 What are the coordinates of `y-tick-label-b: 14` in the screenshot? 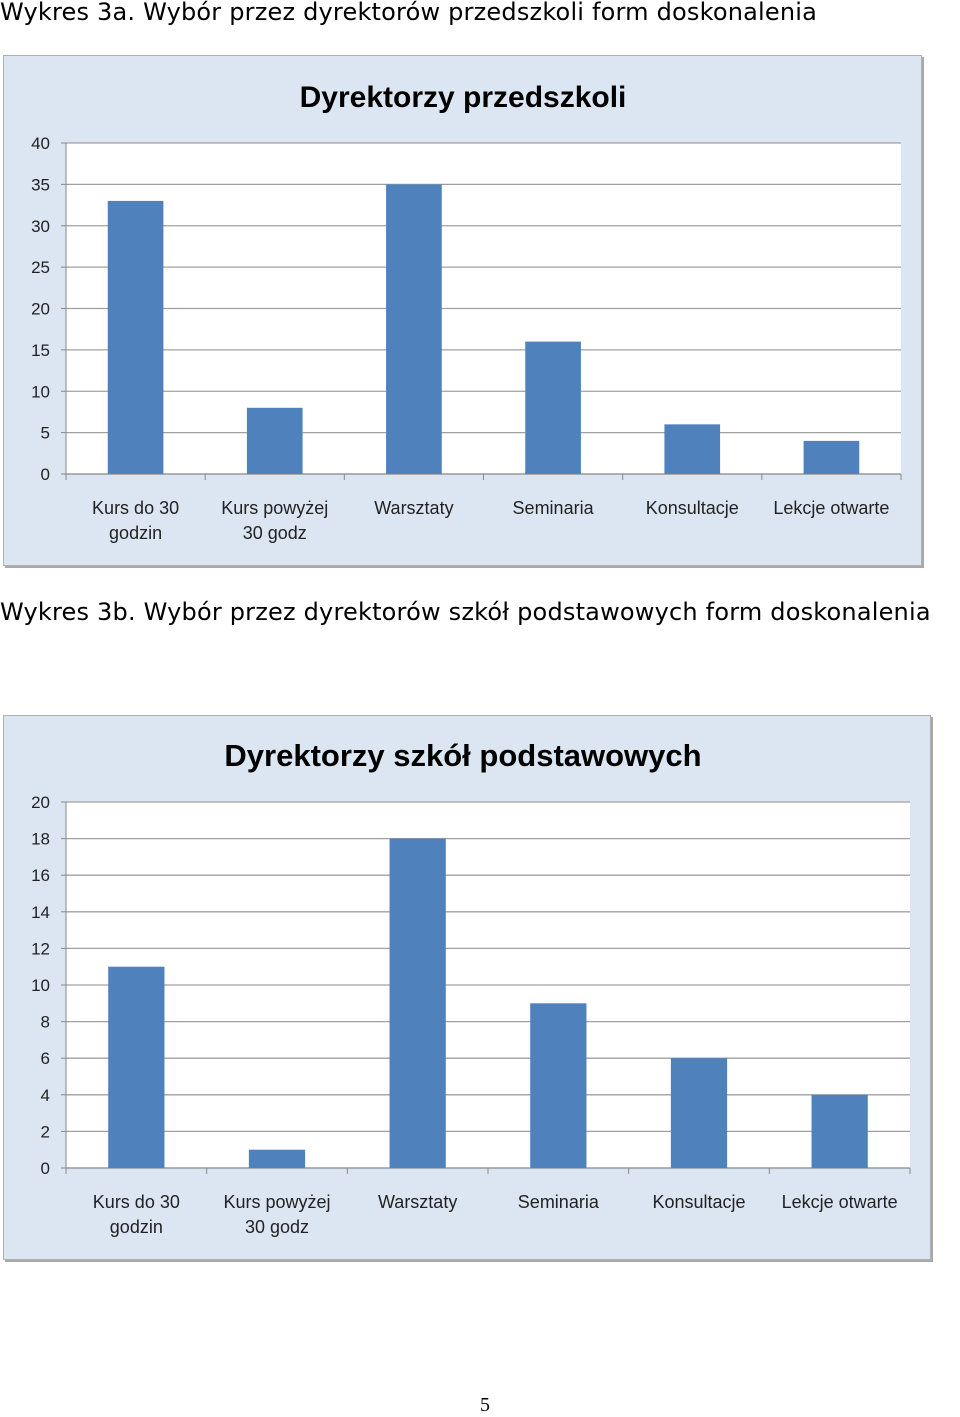 It's located at (40, 912).